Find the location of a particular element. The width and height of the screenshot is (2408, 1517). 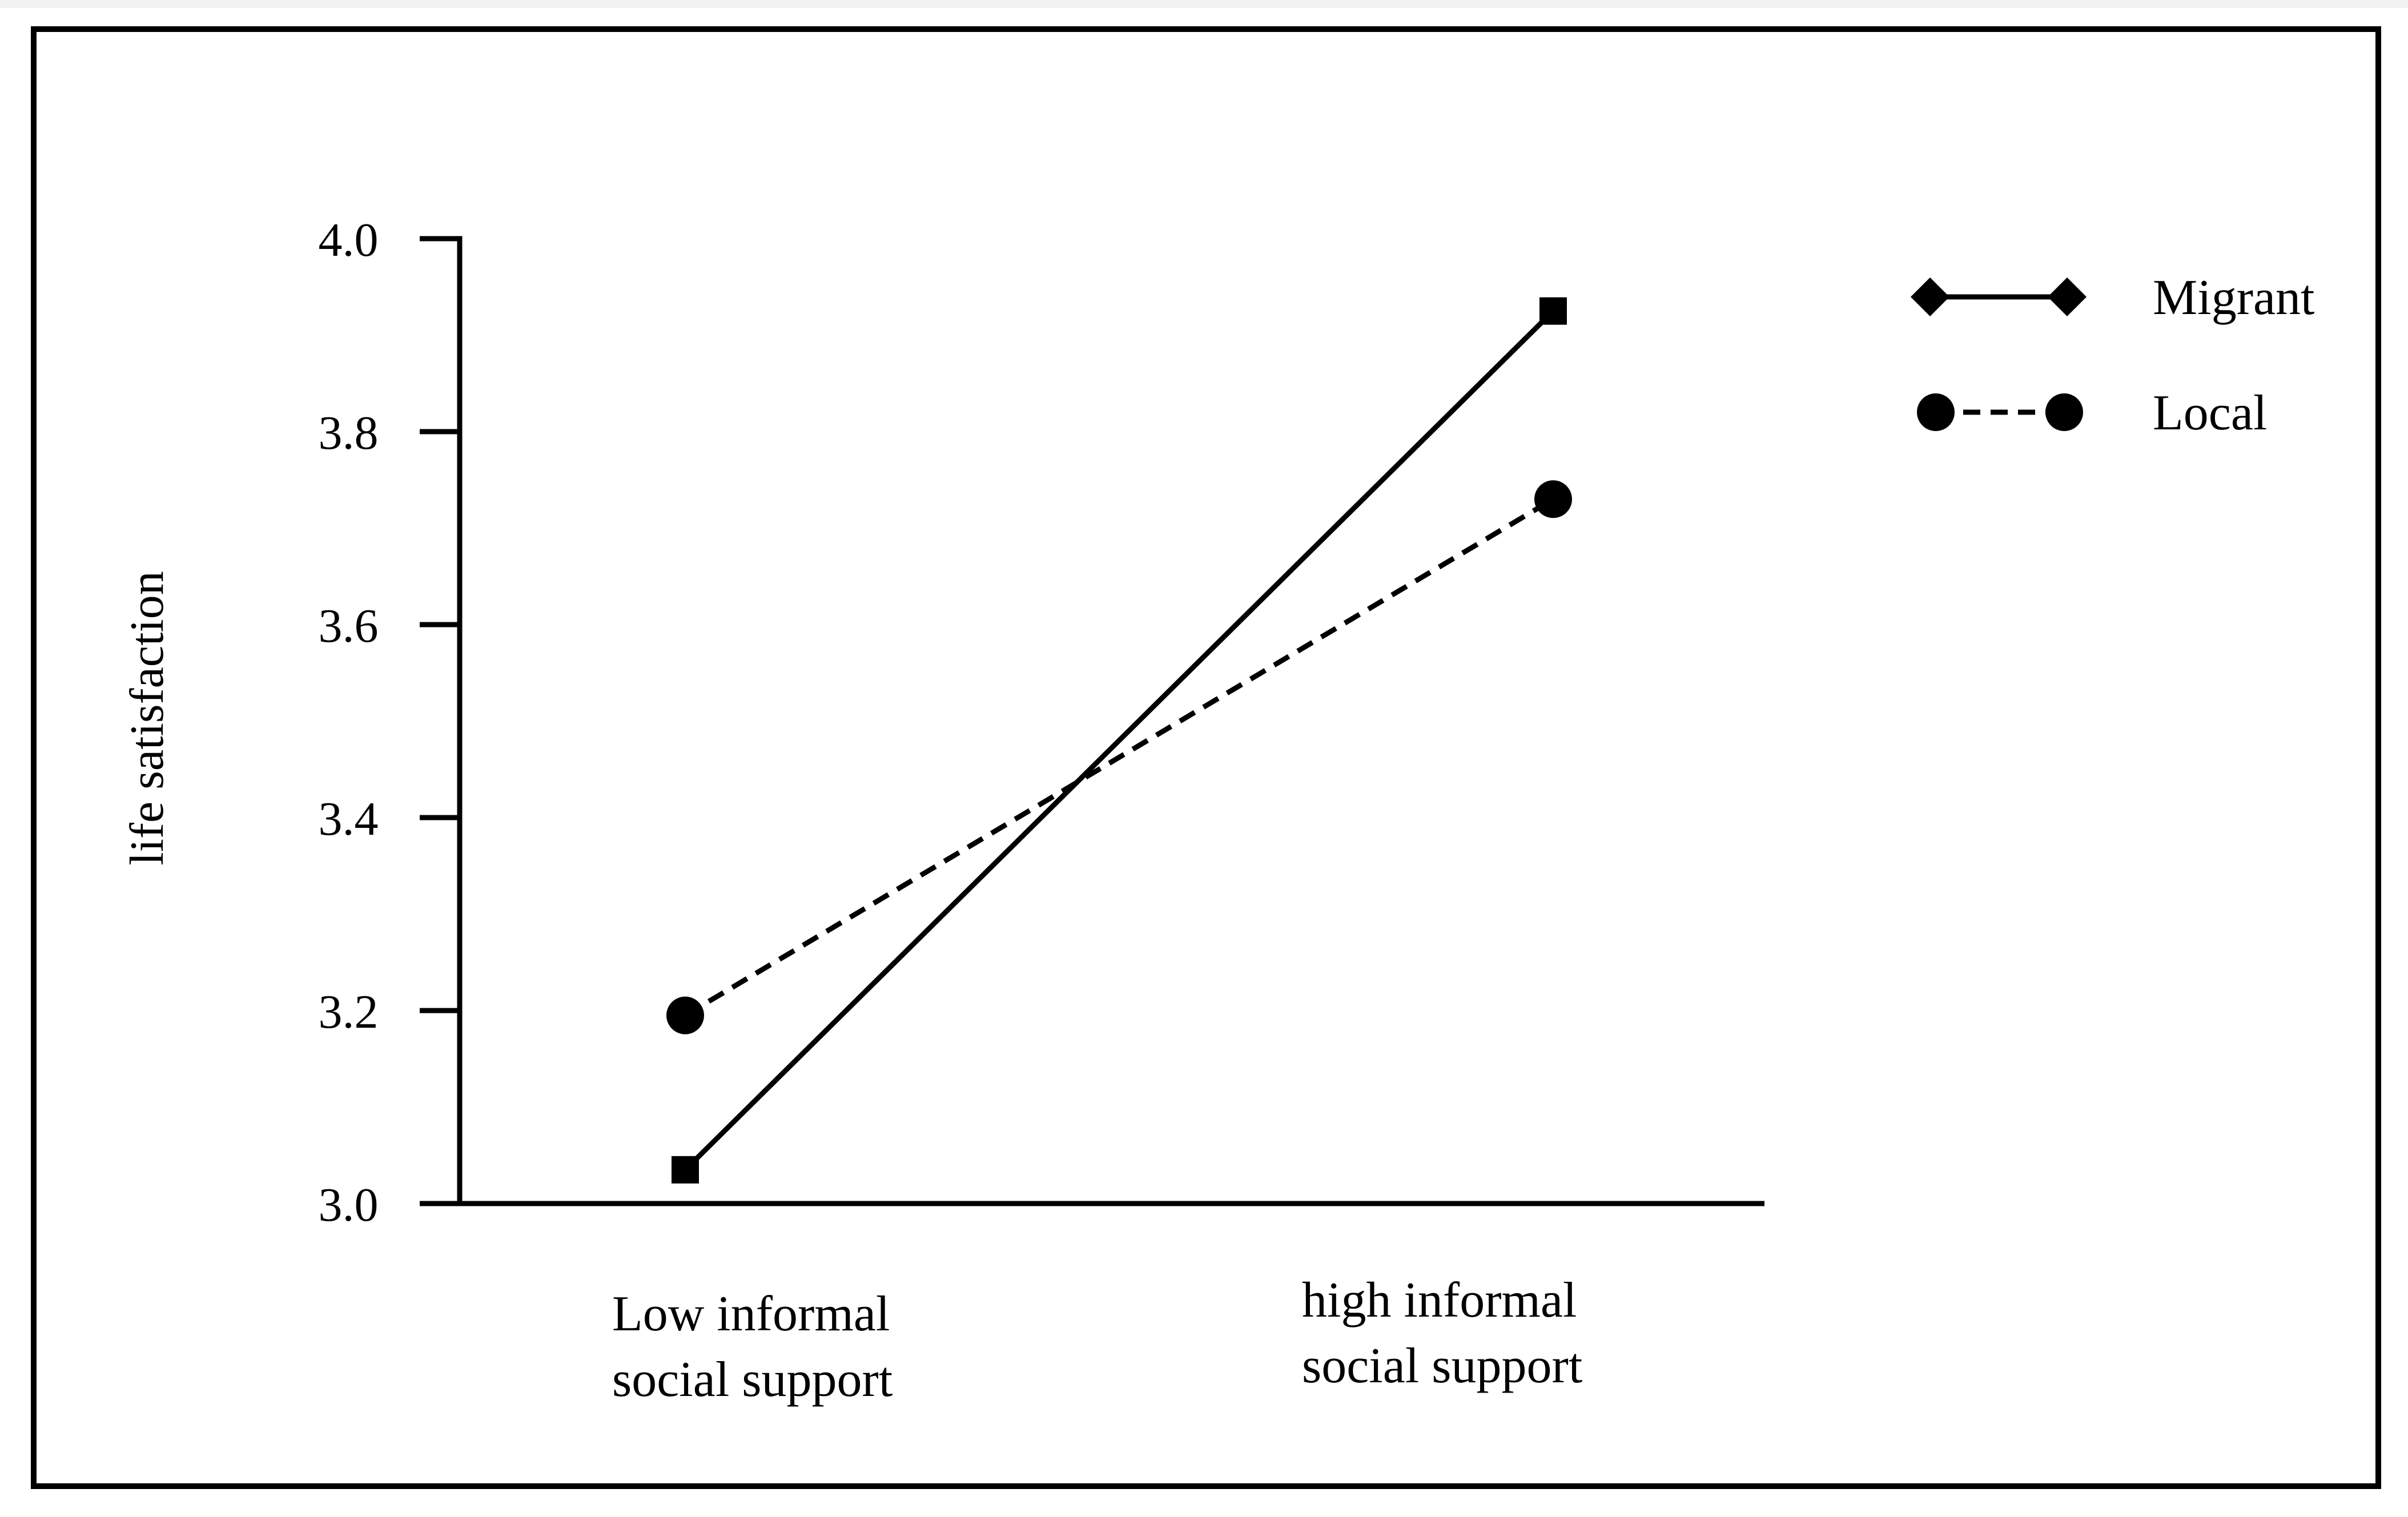

series-local is located at coordinates (1119, 757).